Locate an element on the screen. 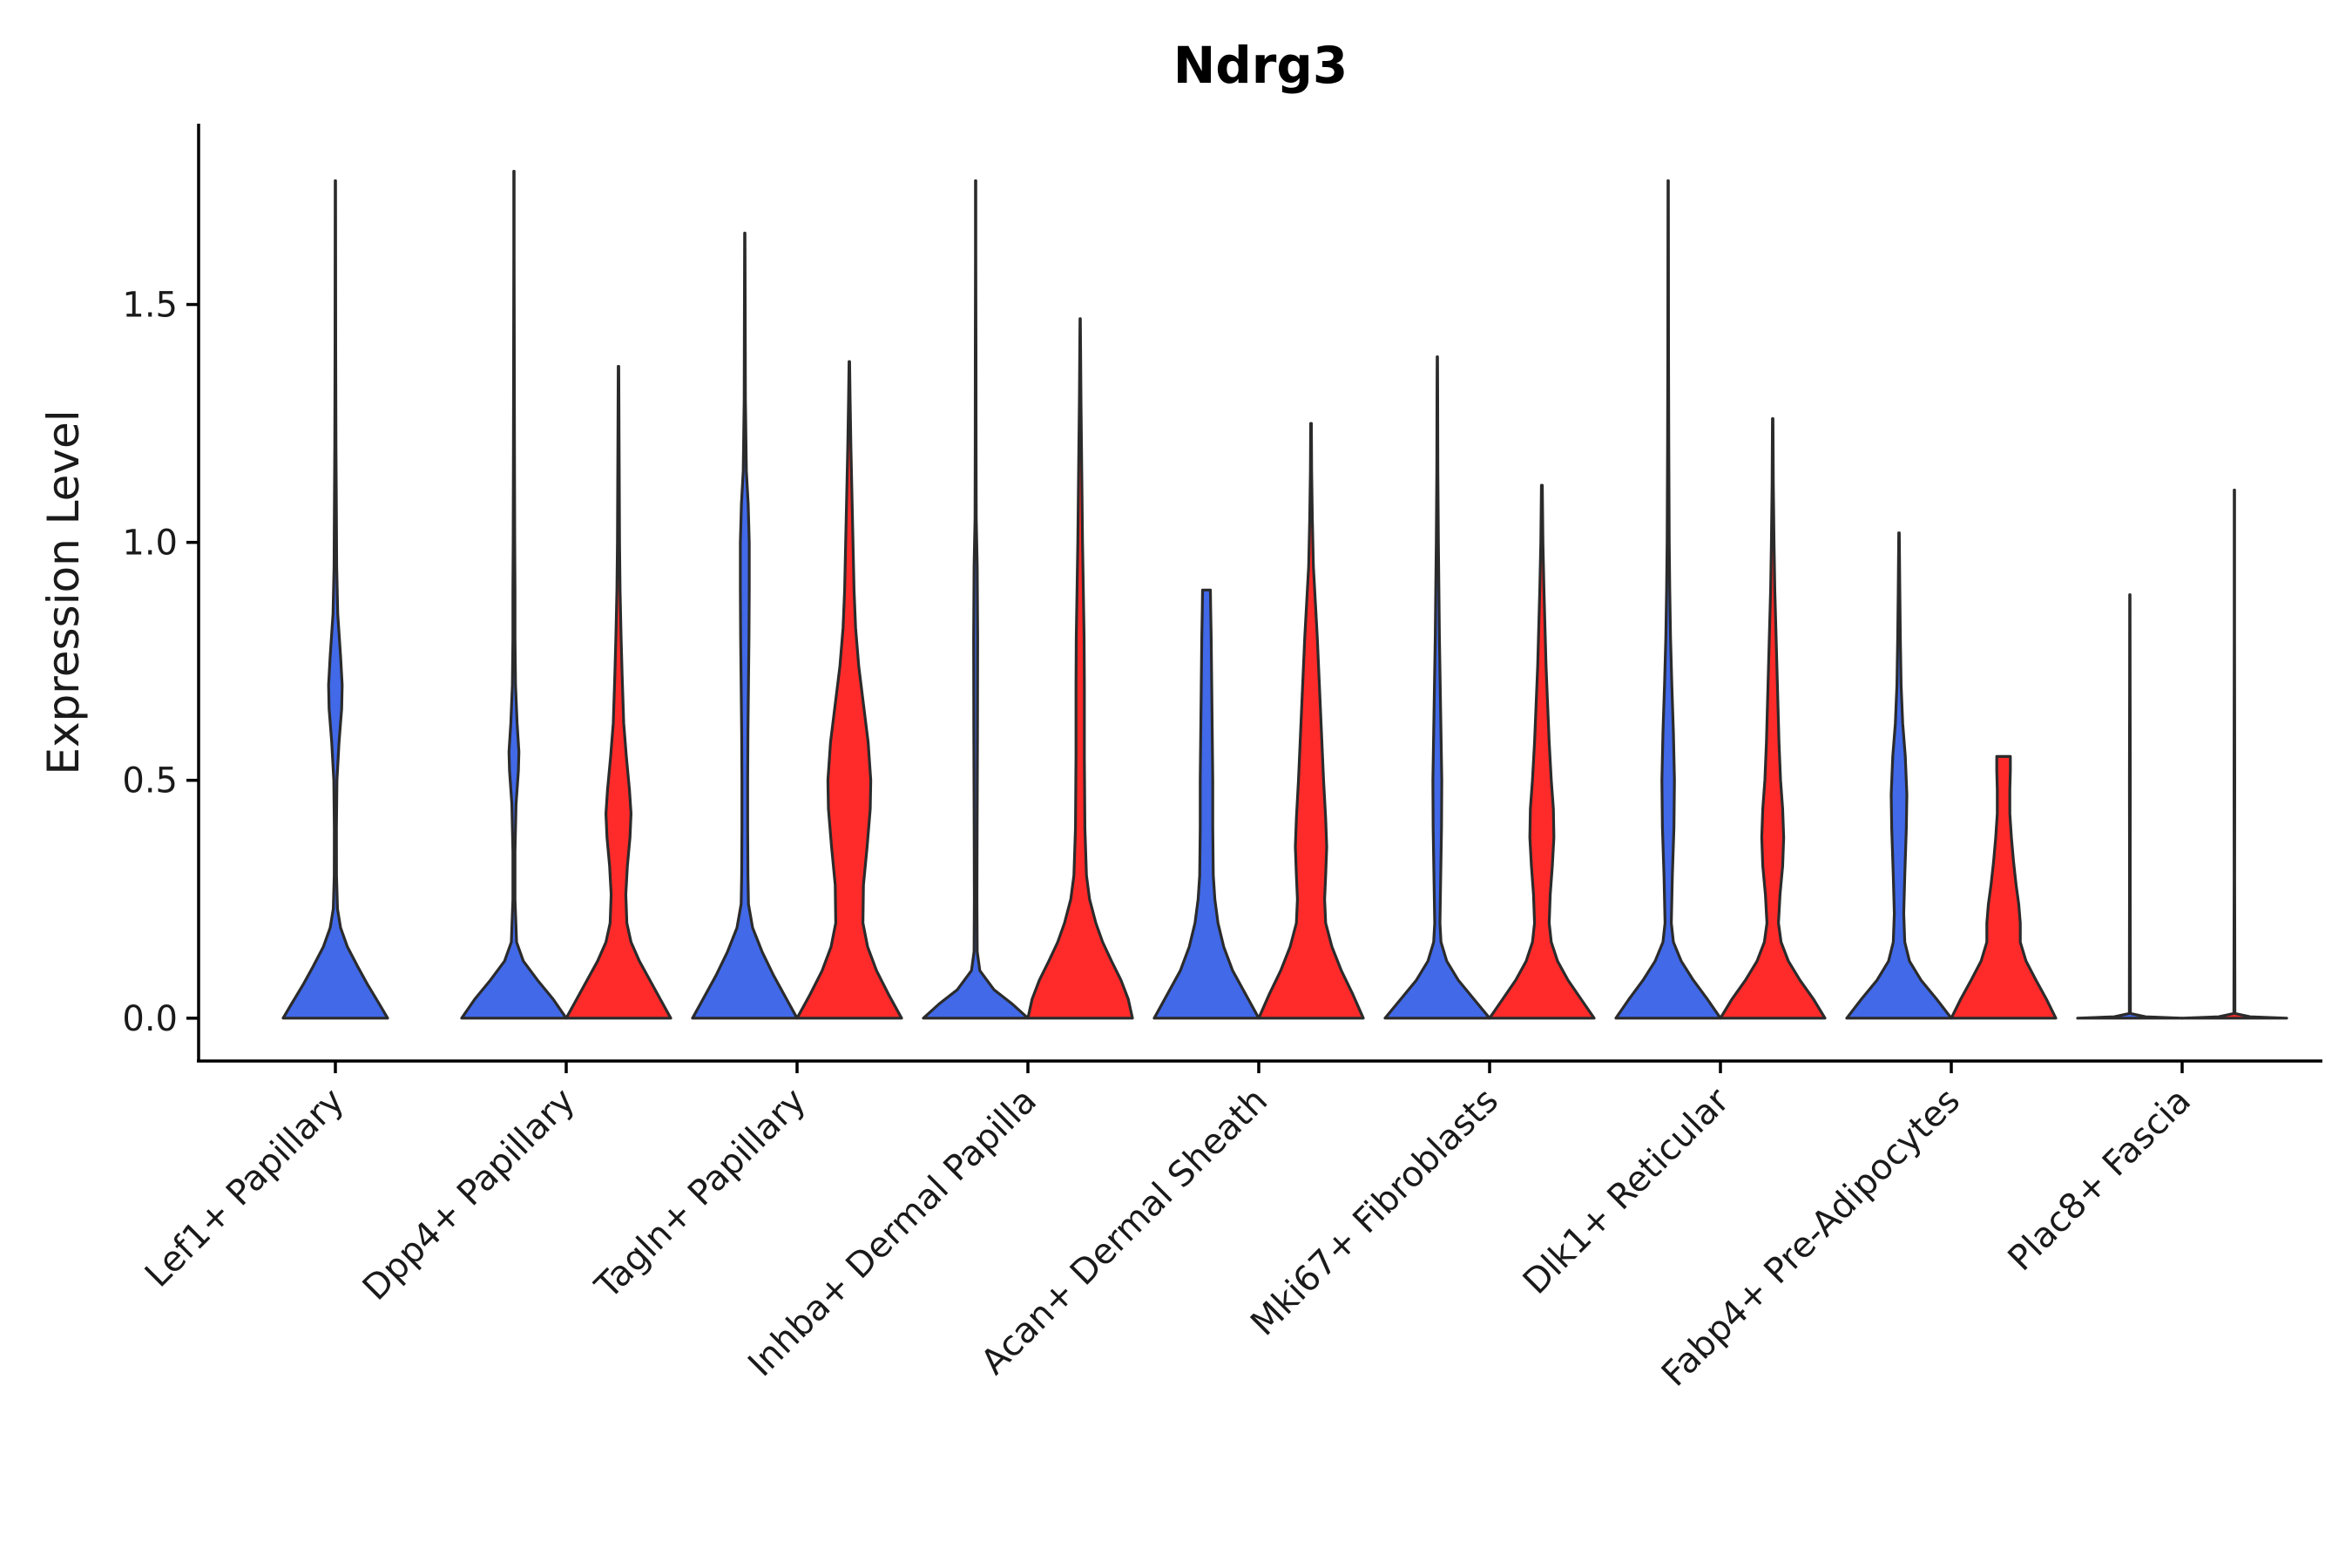  violin-group-blue-dpp4-papillary is located at coordinates (514, 595).